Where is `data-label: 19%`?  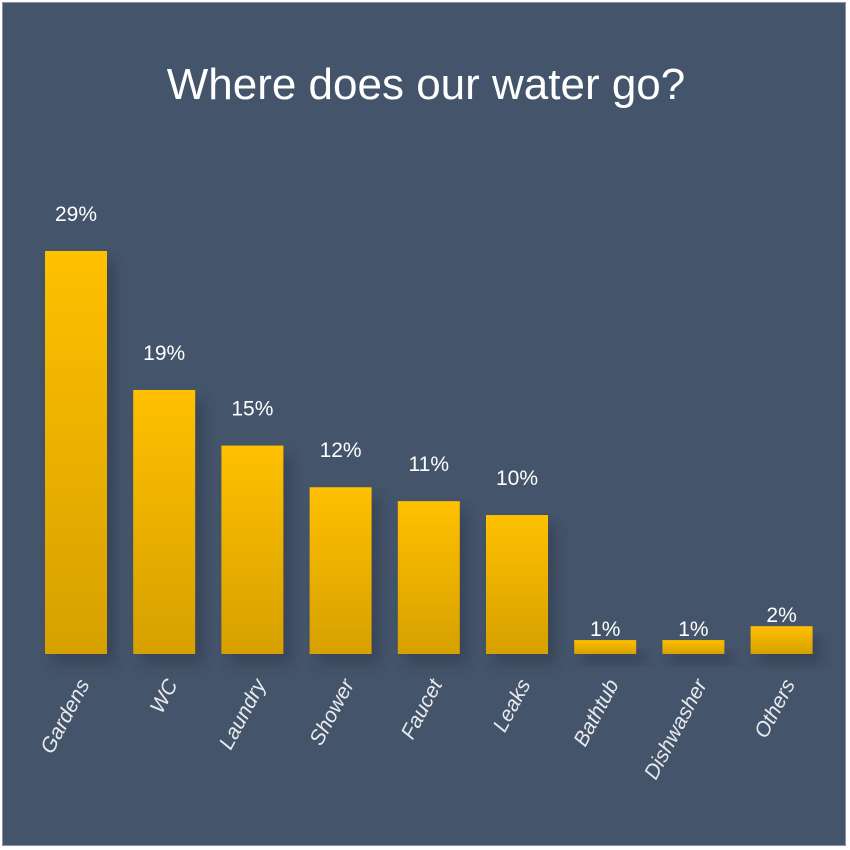
data-label: 19% is located at coordinates (164, 353).